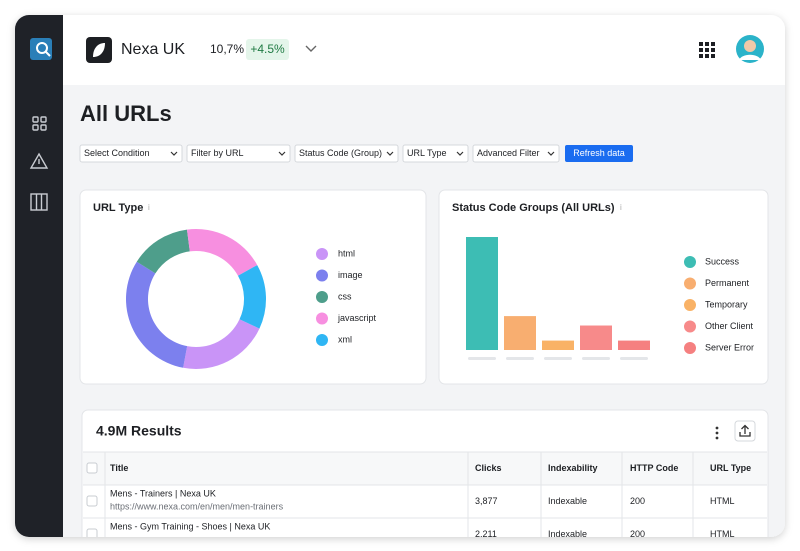  Describe the element at coordinates (425, 468) in the screenshot. I see `table-header` at that location.